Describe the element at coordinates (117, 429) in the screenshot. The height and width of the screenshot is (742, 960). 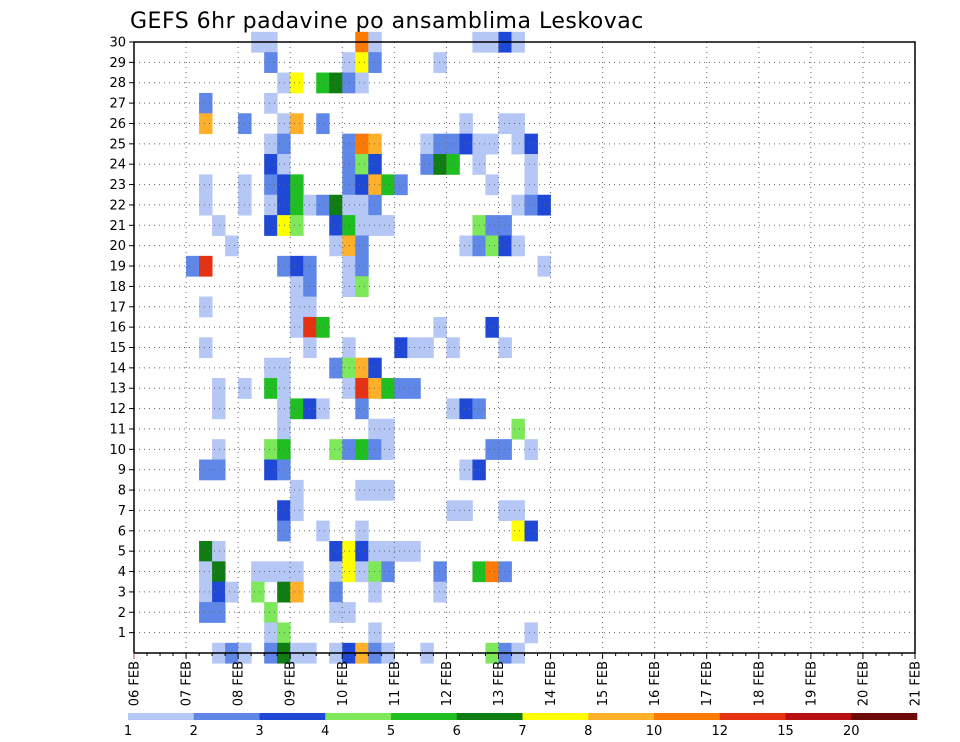
I see `y-tick-label: 11` at that location.